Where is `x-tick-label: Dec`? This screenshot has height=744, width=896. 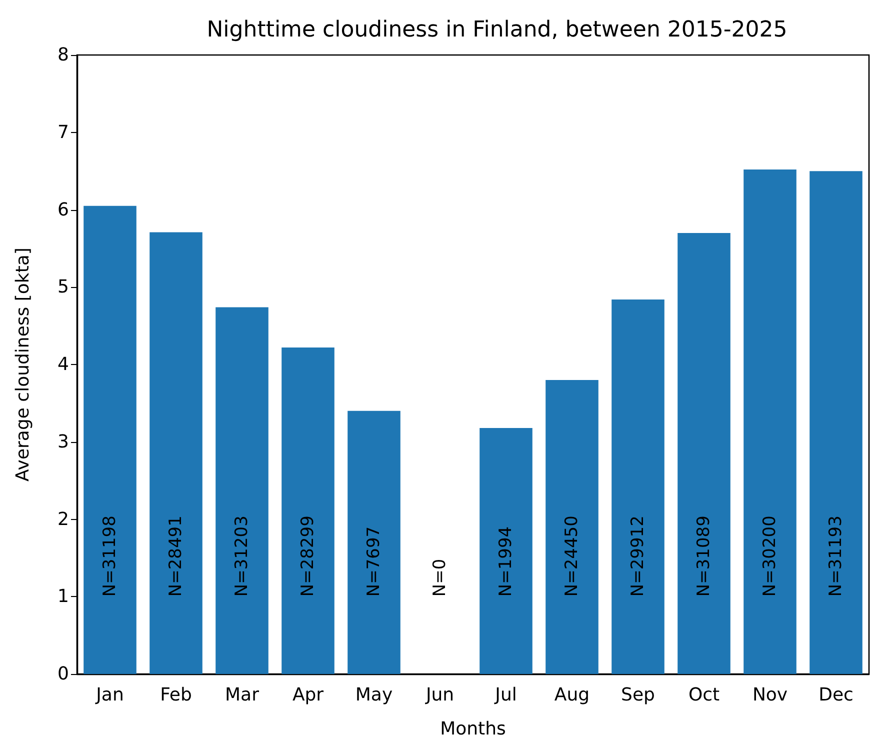
x-tick-label: Dec is located at coordinates (836, 695).